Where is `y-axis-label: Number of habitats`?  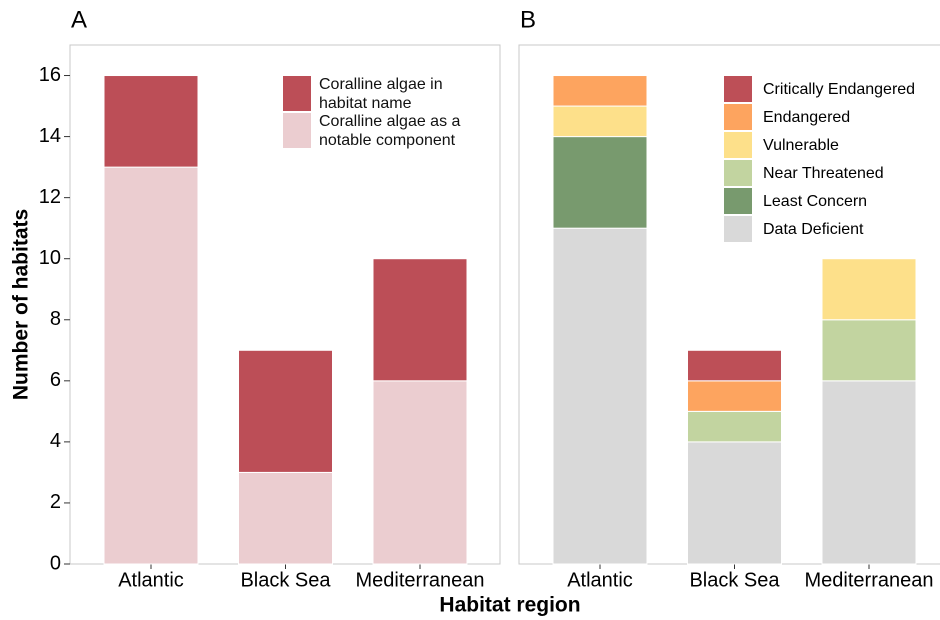 y-axis-label: Number of habitats is located at coordinates (21, 304).